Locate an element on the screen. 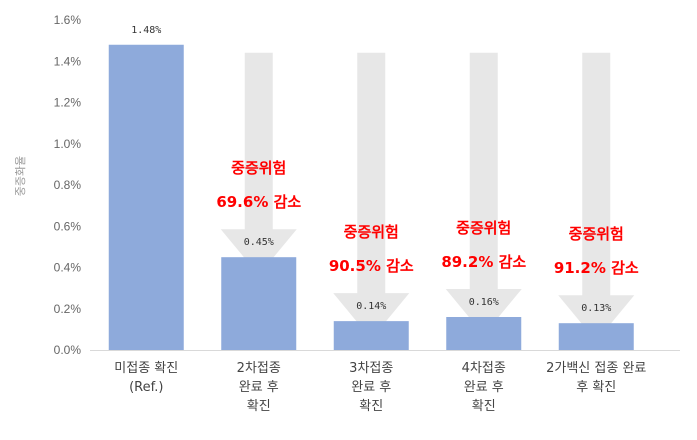 The width and height of the screenshot is (697, 440). x-tick-label: (Ref.) is located at coordinates (146, 387).